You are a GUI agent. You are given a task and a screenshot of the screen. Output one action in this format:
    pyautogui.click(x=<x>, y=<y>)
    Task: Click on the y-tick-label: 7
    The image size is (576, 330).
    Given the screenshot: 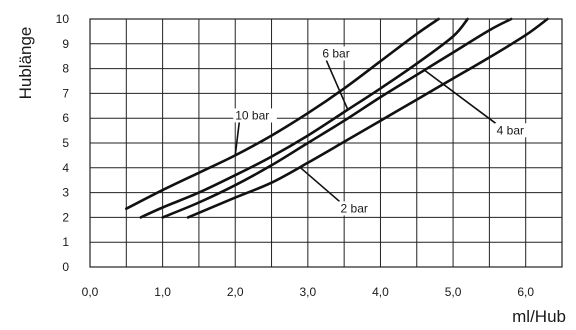 What is the action you would take?
    pyautogui.click(x=65, y=93)
    